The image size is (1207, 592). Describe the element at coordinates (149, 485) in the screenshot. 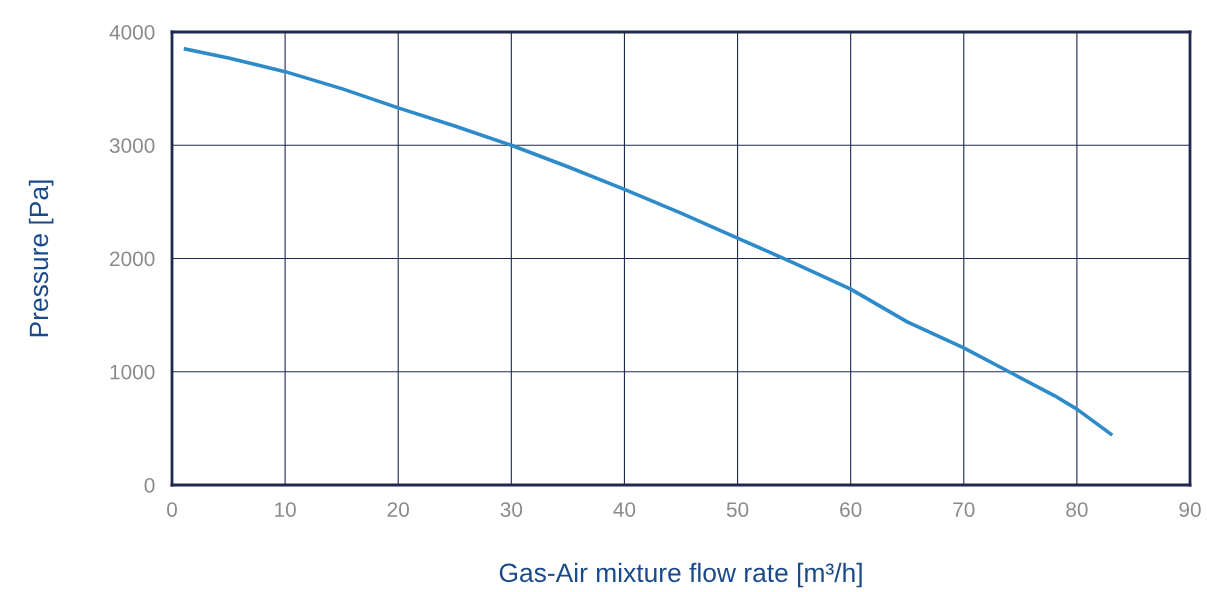

I see `y-tick-label: 0` at that location.